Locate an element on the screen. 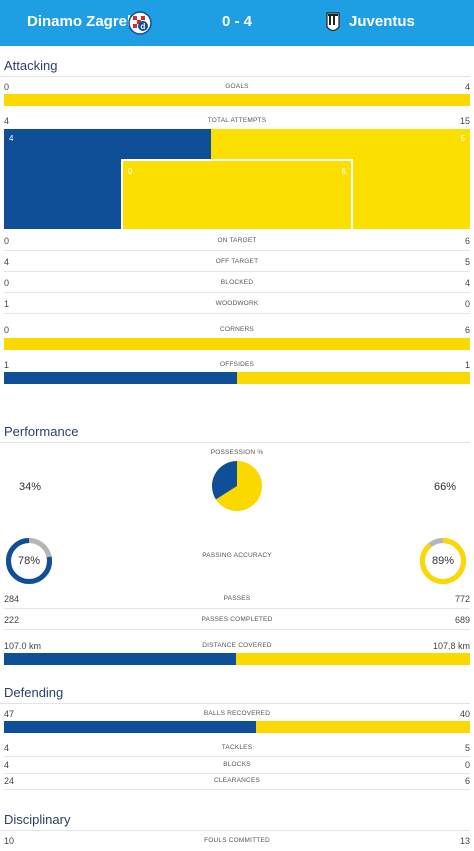 The width and height of the screenshot is (474, 851). match-score: 0 - 4 is located at coordinates (236, 21).